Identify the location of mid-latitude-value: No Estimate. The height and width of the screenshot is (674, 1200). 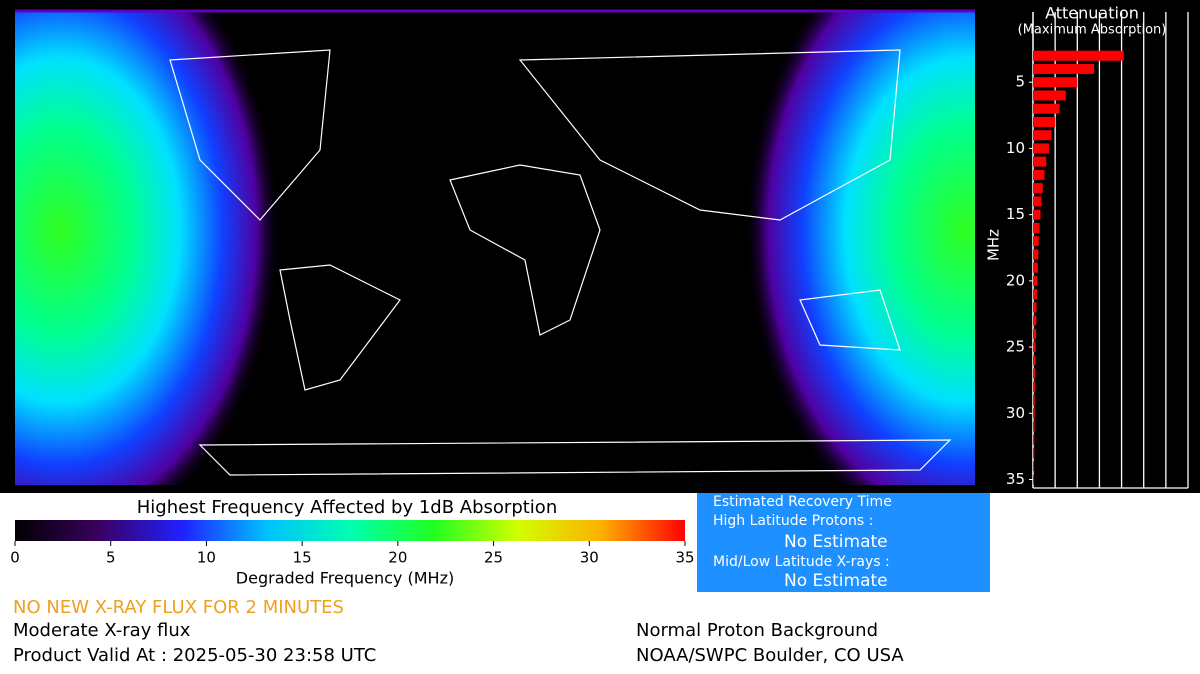
(836, 581).